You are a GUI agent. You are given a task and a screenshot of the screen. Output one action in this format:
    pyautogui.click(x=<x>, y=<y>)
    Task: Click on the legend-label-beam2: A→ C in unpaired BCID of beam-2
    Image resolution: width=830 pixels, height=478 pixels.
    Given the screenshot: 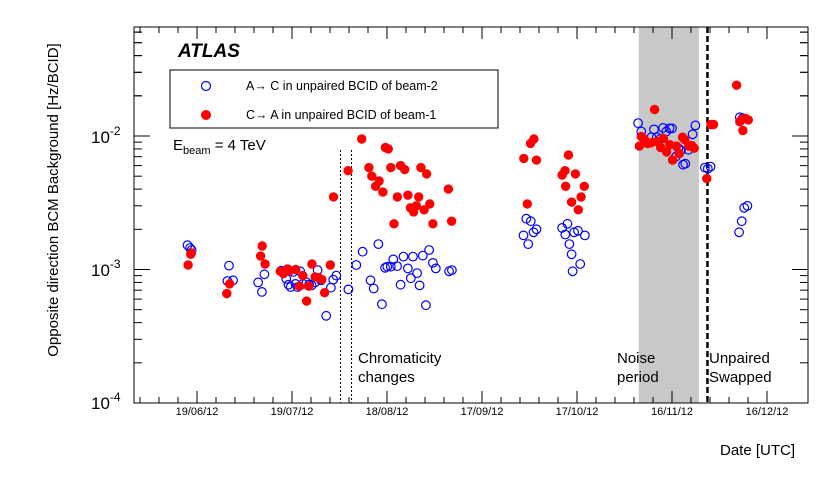 What is the action you would take?
    pyautogui.click(x=342, y=86)
    